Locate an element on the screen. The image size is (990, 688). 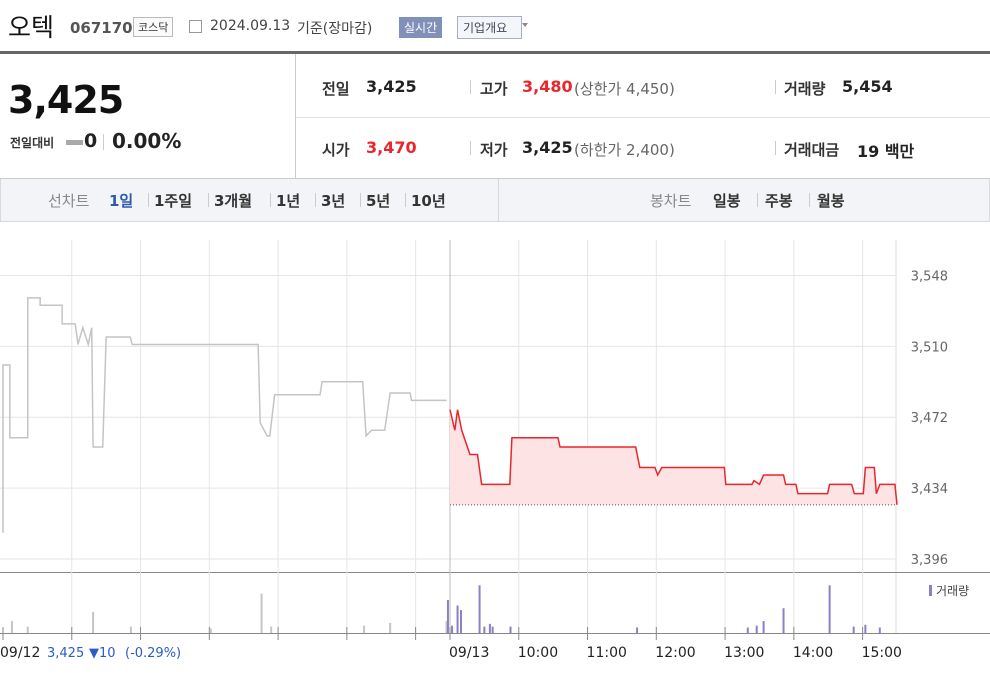
item-label: 고가 is located at coordinates (494, 89).